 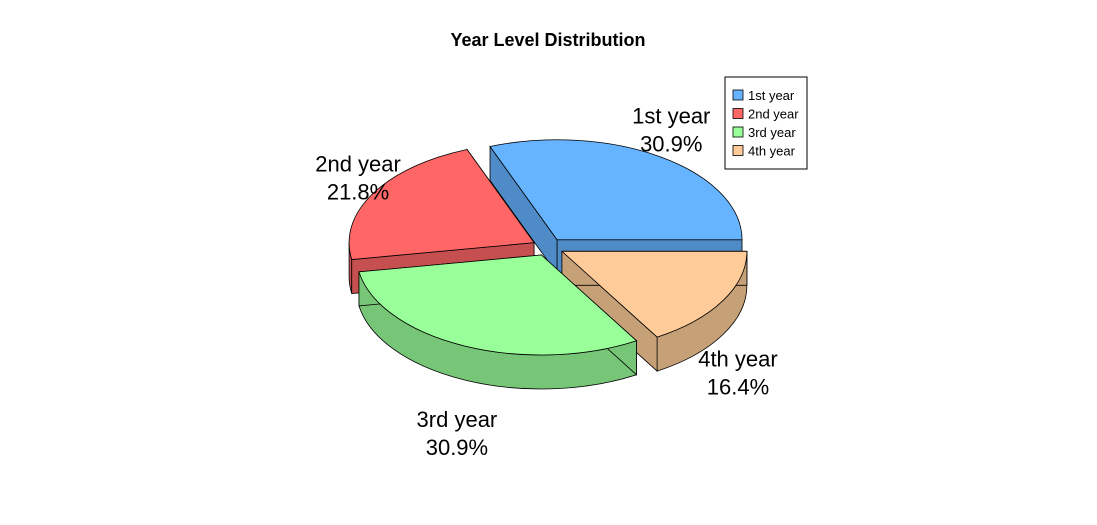 I want to click on slice-percent-3rd-year: 30.9%, so click(x=457, y=447).